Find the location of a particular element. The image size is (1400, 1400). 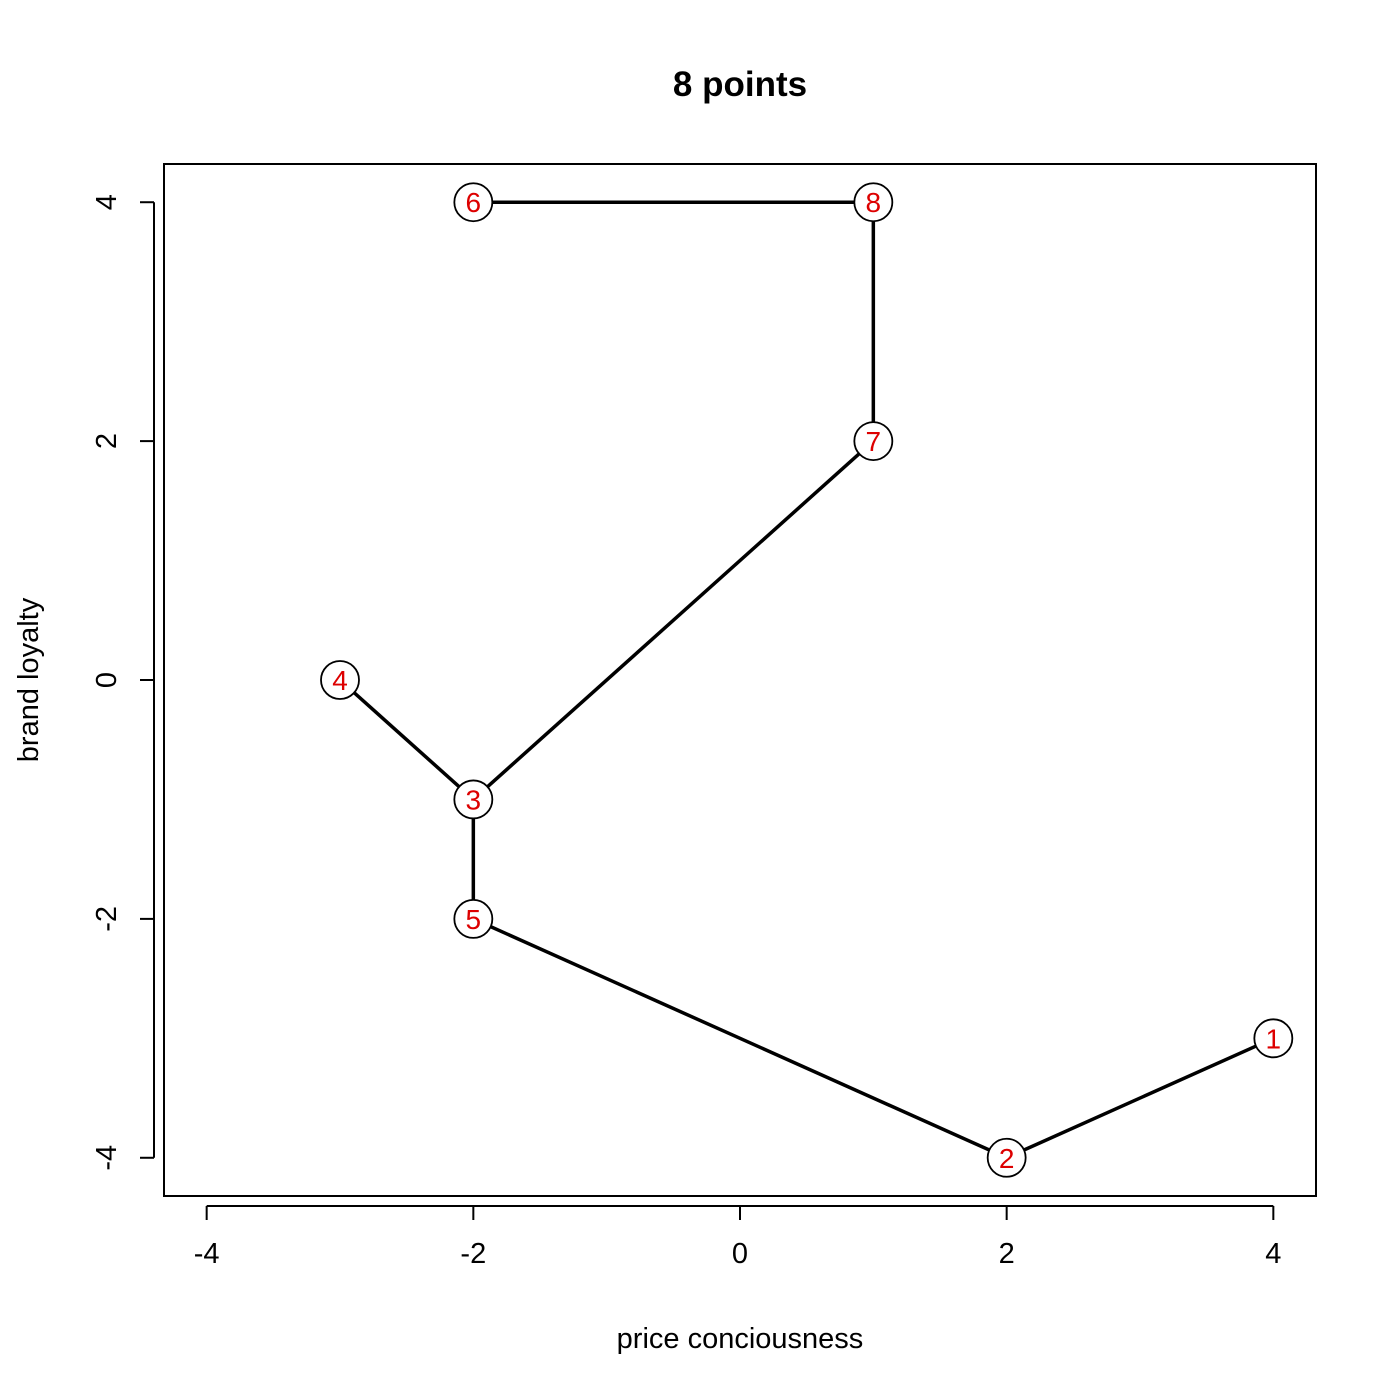

point-3: 3 is located at coordinates (473, 799).